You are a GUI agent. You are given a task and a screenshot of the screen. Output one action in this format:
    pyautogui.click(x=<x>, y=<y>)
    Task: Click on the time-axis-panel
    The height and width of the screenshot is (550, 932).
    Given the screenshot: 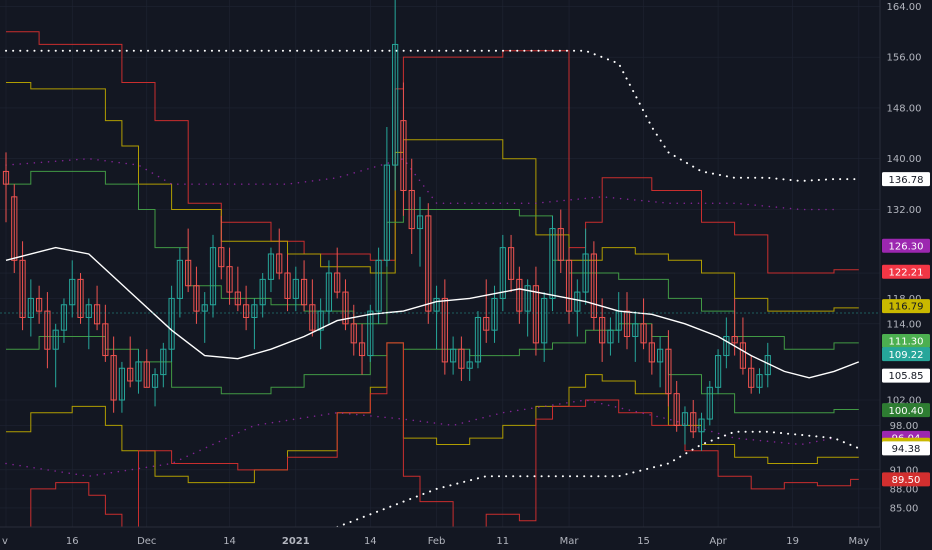 What is the action you would take?
    pyautogui.click(x=440, y=538)
    